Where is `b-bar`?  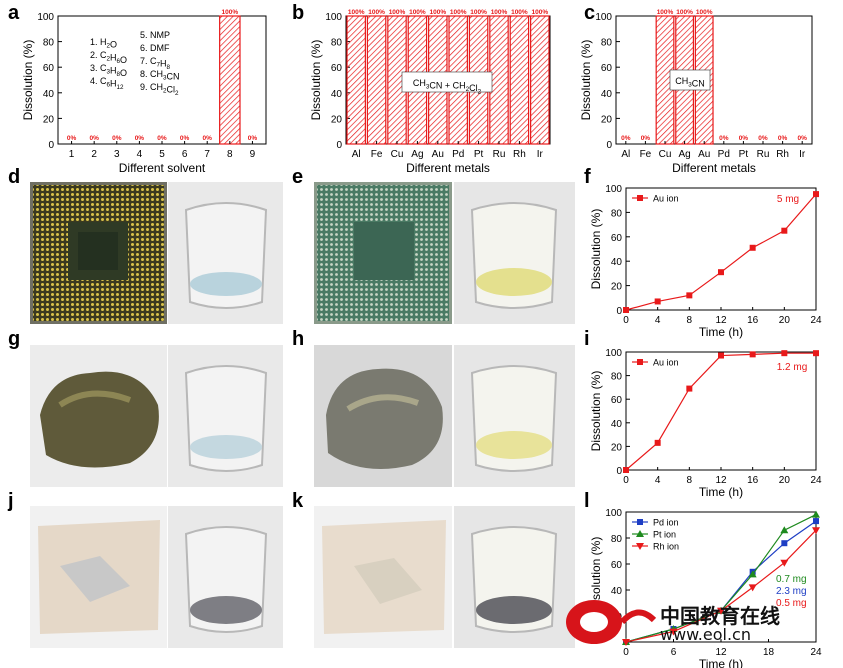
b-bar is located at coordinates (519, 80).